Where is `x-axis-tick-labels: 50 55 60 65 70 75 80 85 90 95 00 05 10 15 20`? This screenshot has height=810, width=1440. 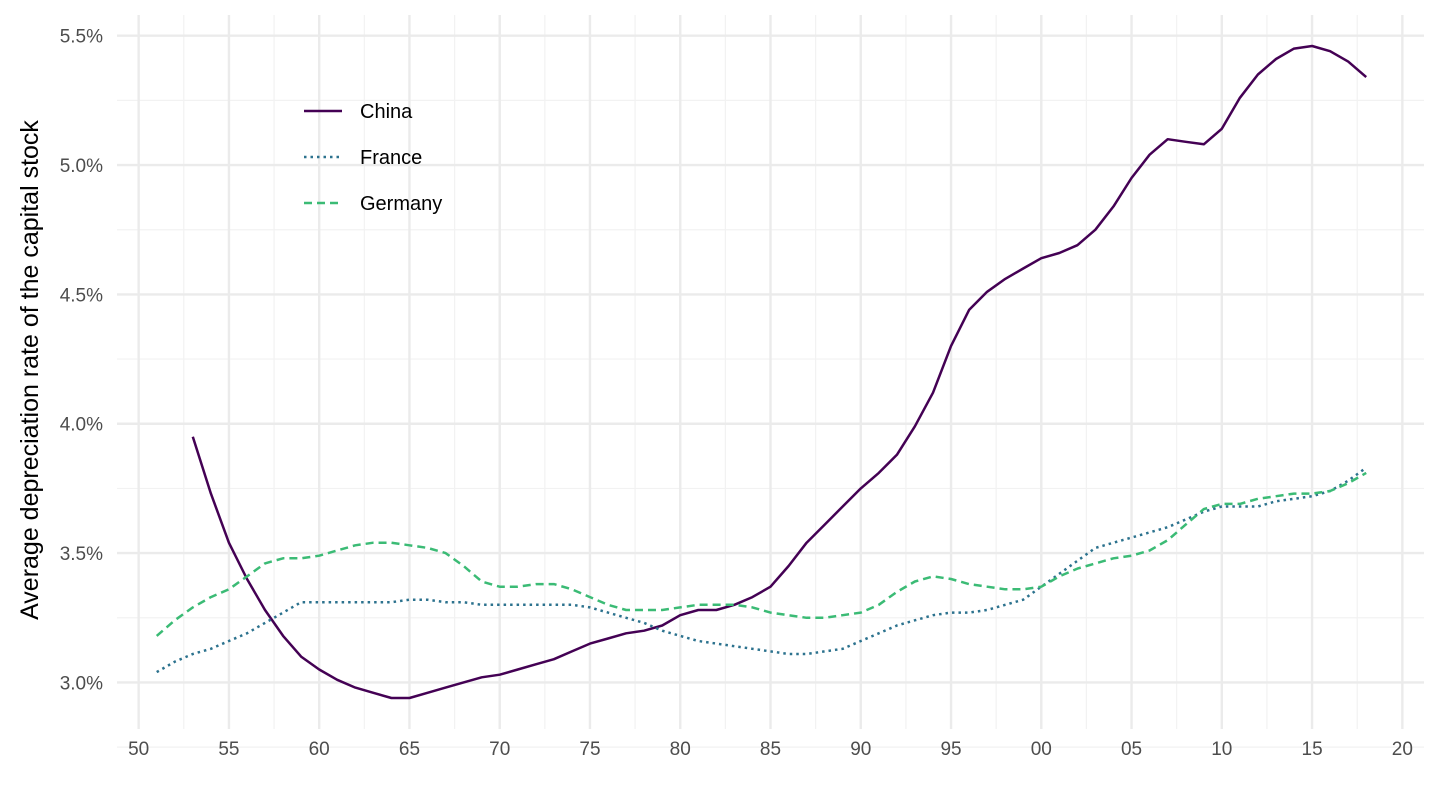 x-axis-tick-labels: 50 55 60 65 70 75 80 85 90 95 00 05 10 15 20 is located at coordinates (770, 749).